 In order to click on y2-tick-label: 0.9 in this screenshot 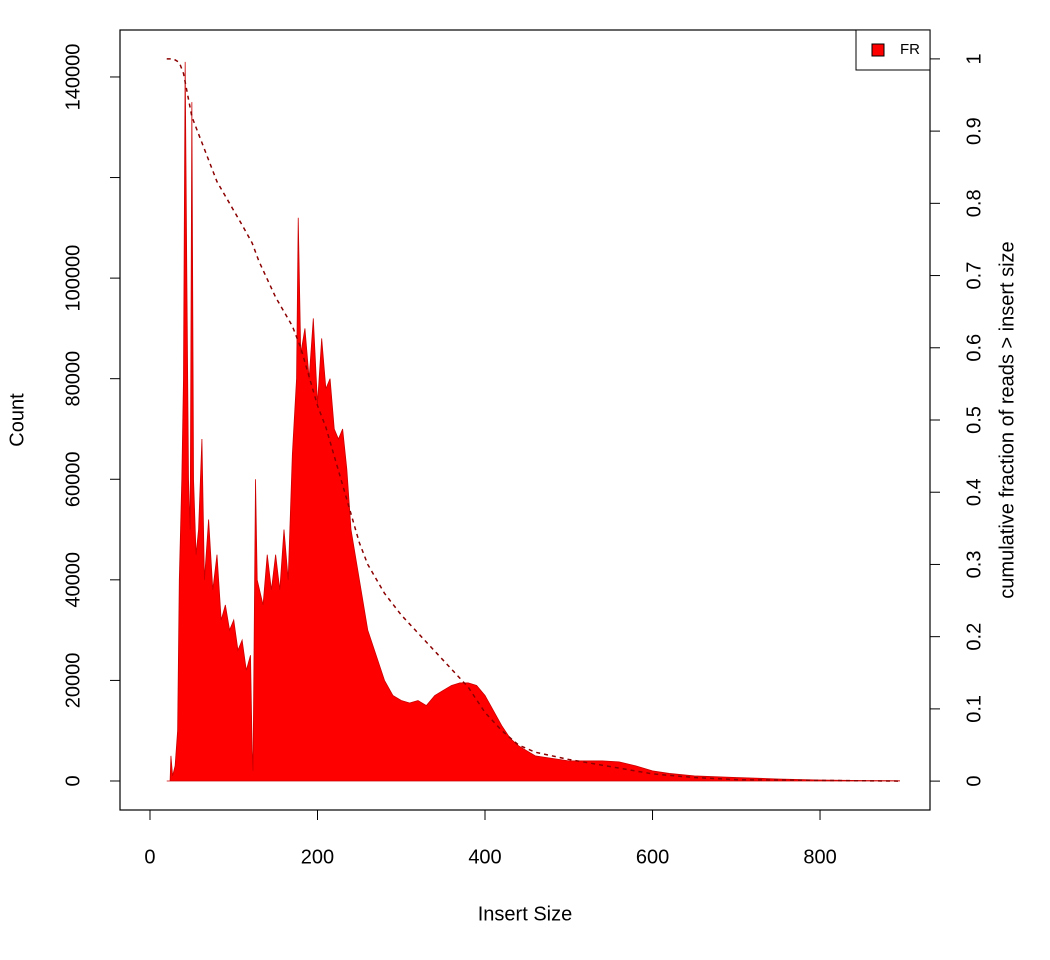, I will do `click(974, 131)`.